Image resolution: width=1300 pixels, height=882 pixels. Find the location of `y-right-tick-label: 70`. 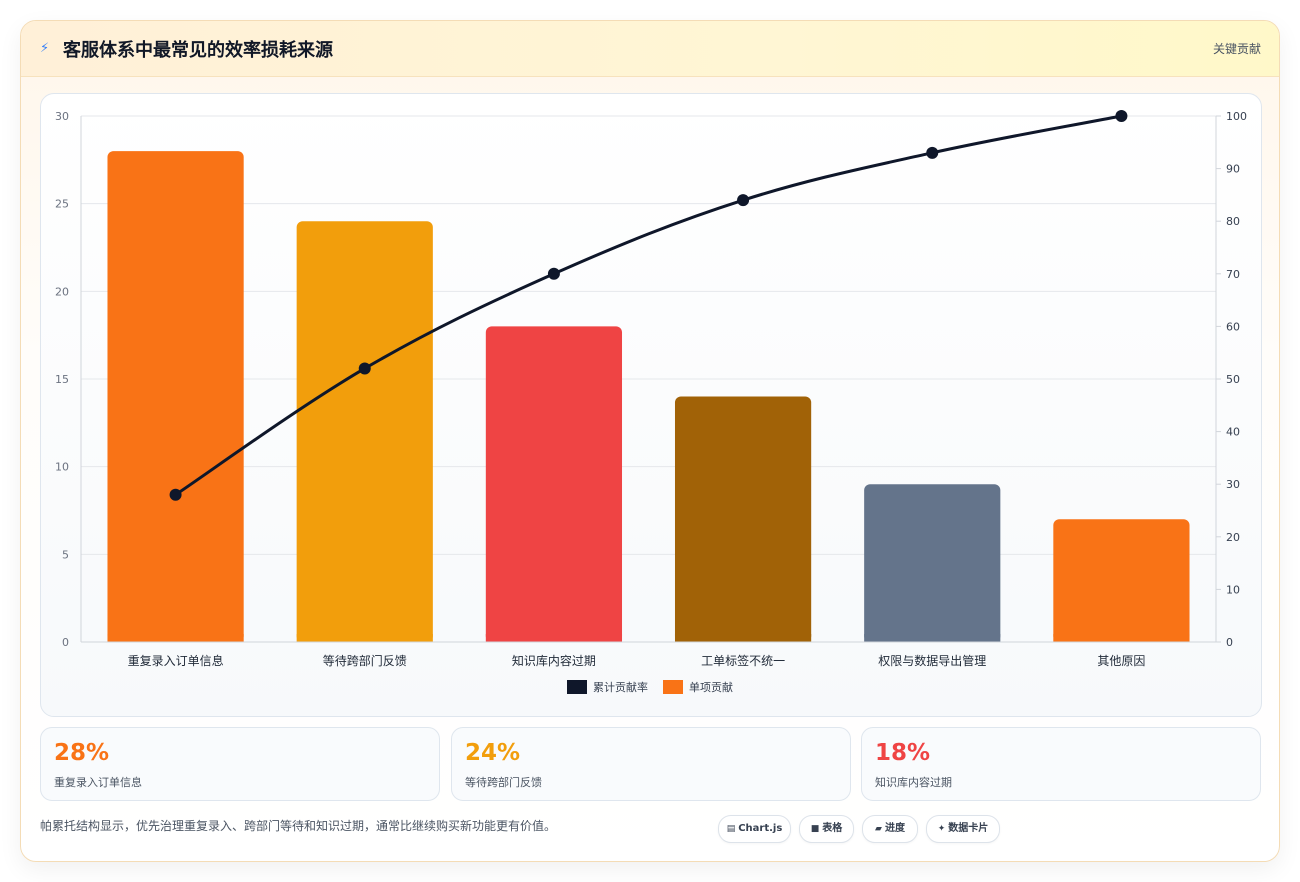

y-right-tick-label: 70 is located at coordinates (1233, 274).